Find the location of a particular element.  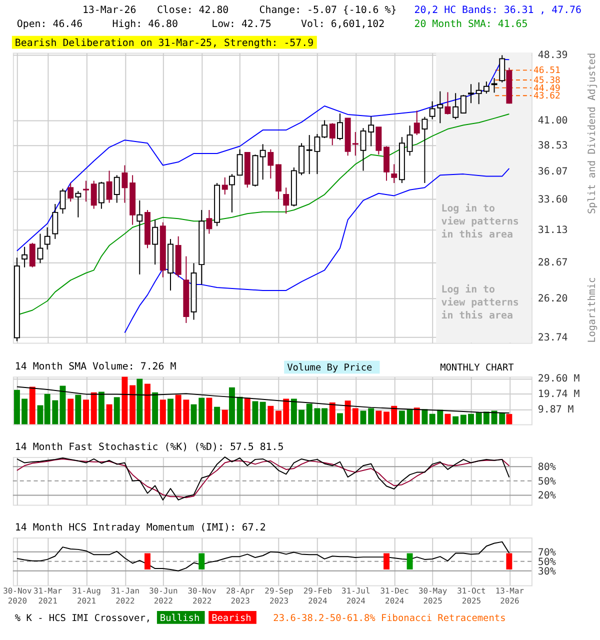

x-tick-label: 30-May 2025 is located at coordinates (433, 596).